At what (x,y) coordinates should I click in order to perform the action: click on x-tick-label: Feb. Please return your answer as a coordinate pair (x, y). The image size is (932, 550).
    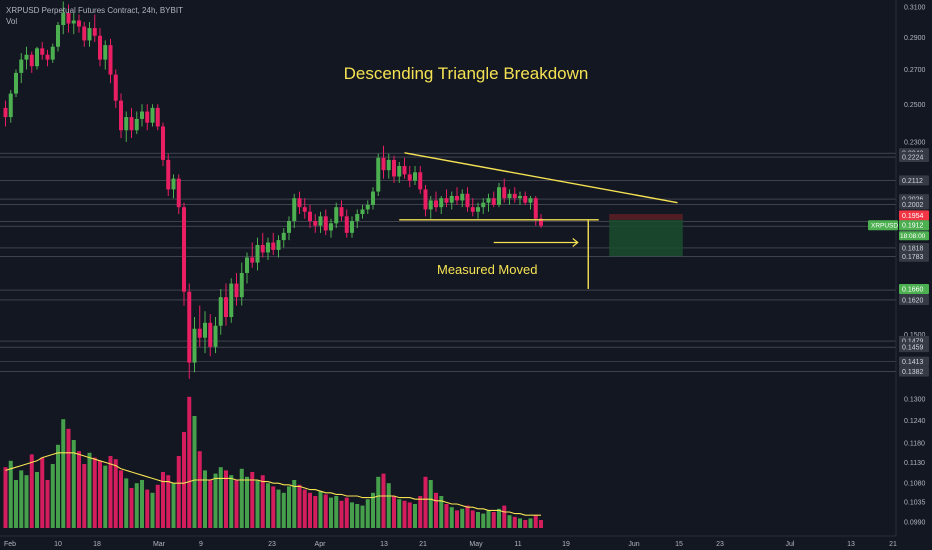
    Looking at the image, I should click on (10, 544).